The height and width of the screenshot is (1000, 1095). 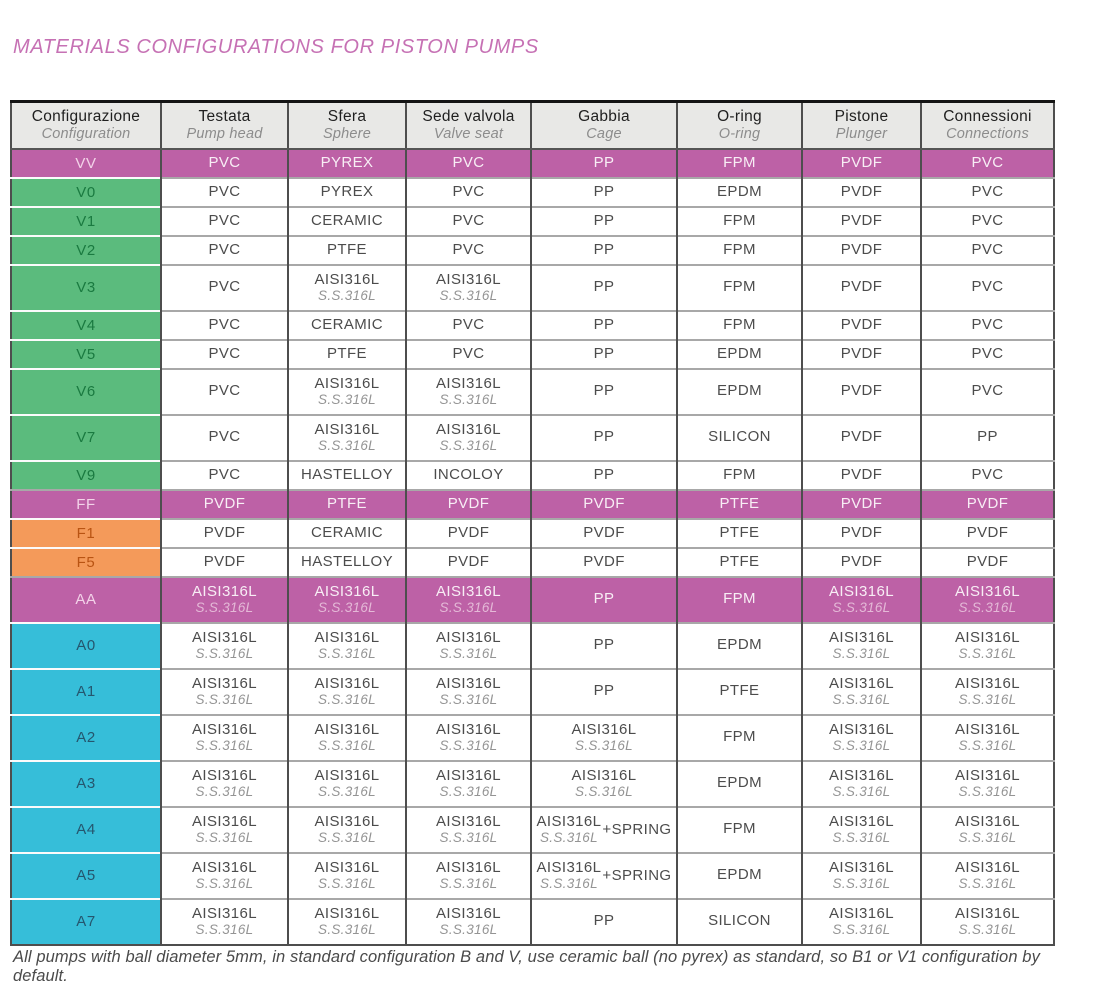 I want to click on column-label-en: Plunger, so click(x=861, y=134).